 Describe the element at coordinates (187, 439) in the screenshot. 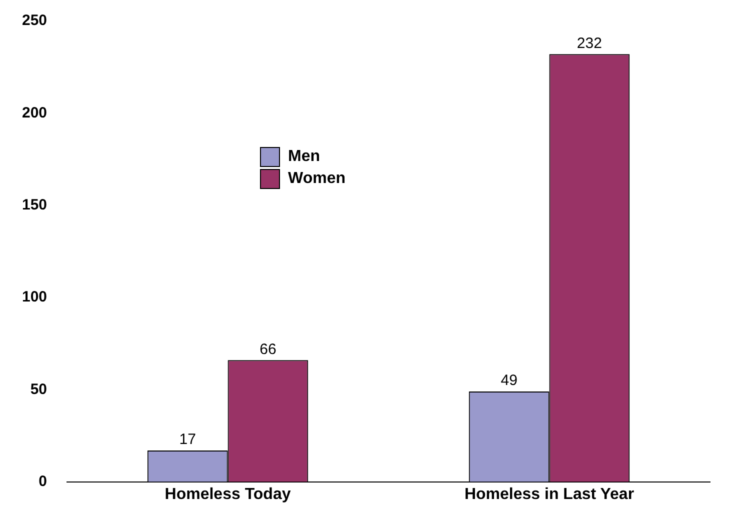

I see `data-label: 17` at that location.